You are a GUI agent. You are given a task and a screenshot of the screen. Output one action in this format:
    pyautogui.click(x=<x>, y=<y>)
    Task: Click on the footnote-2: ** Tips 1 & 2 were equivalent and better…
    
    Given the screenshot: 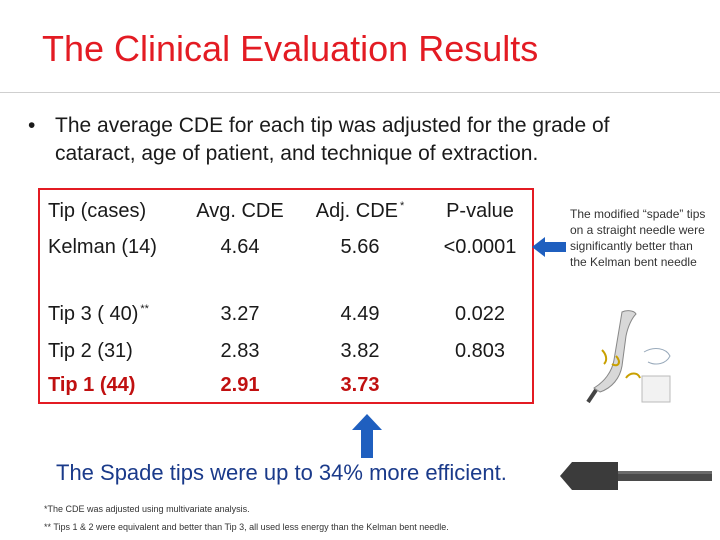 What is the action you would take?
    pyautogui.click(x=246, y=527)
    